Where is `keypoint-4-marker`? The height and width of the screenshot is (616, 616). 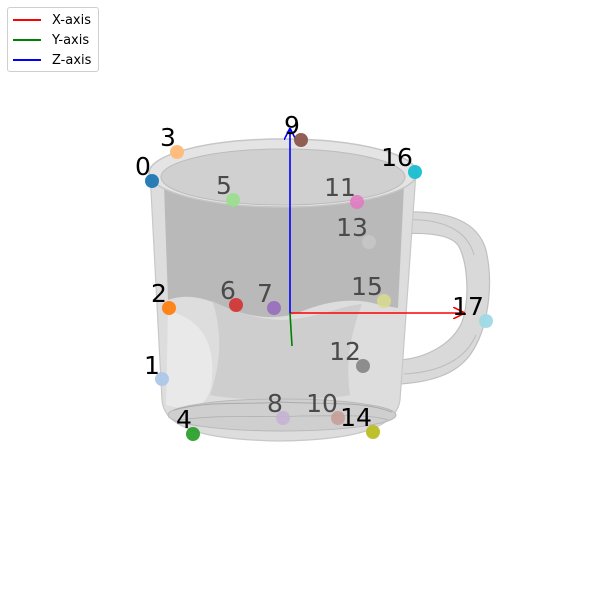 keypoint-4-marker is located at coordinates (193, 434).